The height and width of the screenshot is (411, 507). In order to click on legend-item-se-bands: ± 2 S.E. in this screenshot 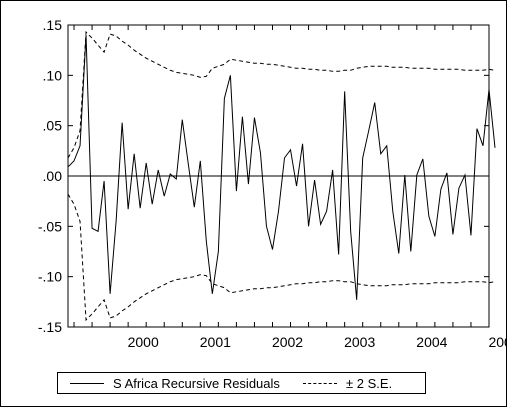, I will do `click(347, 383)`.